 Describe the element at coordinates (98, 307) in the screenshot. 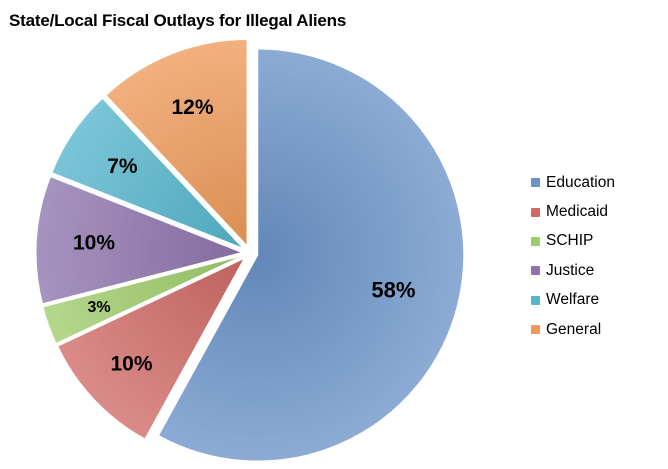

I see `slice-label-schip: 3%` at that location.